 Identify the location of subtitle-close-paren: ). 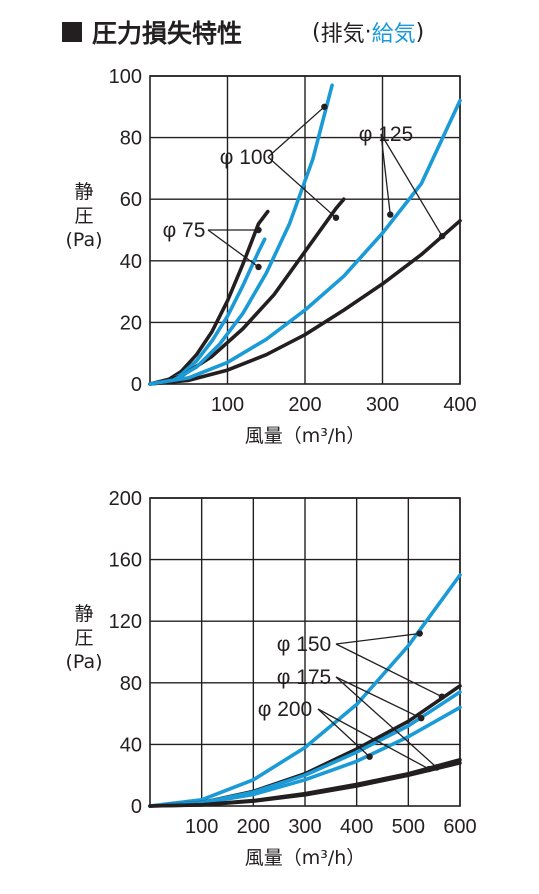
(420, 32).